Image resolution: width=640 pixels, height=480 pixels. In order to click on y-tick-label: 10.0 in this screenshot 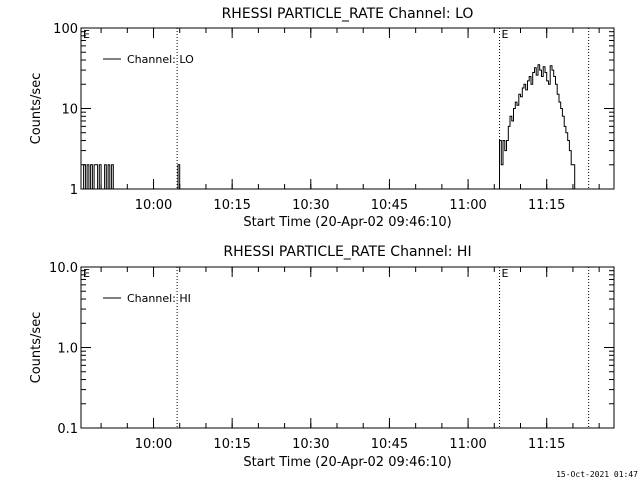, I will do `click(63, 268)`.